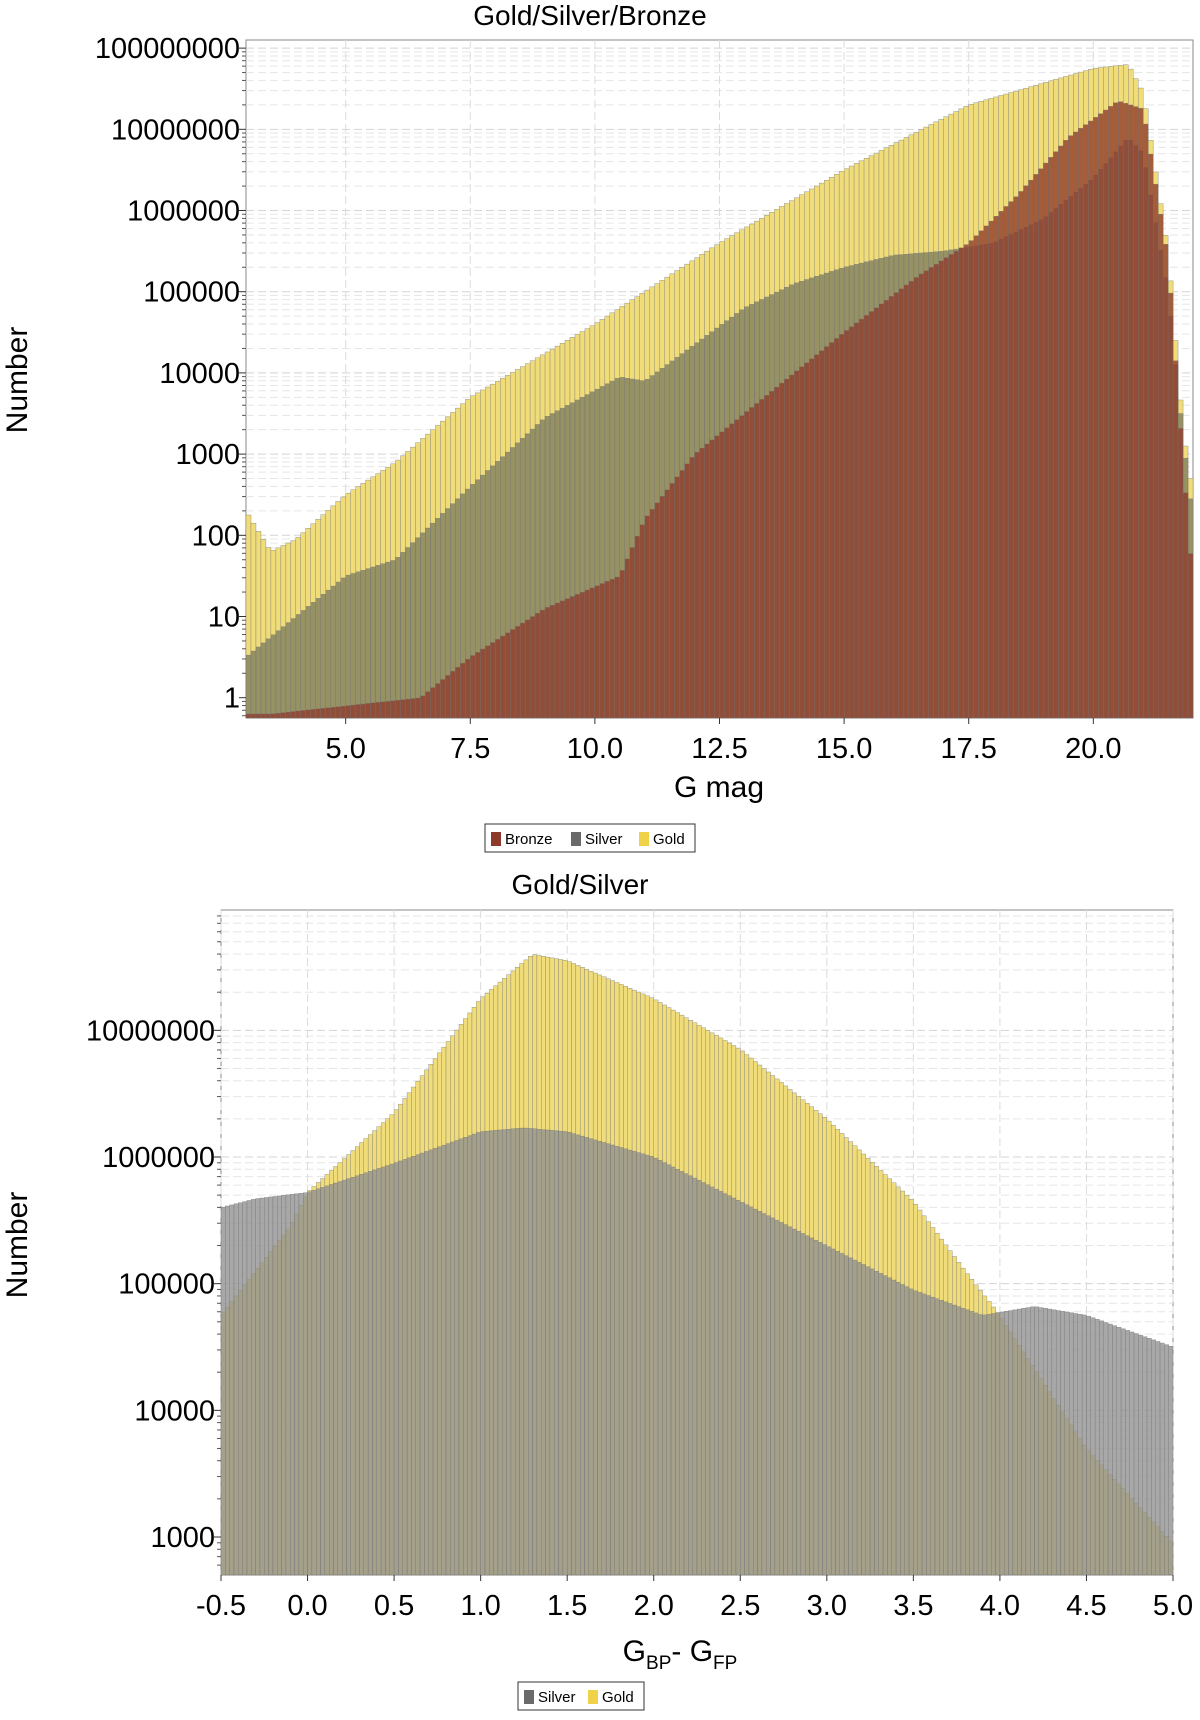 This screenshot has height=1720, width=1200. Describe the element at coordinates (183, 212) in the screenshot. I see `y-tick-label: 1000000` at that location.